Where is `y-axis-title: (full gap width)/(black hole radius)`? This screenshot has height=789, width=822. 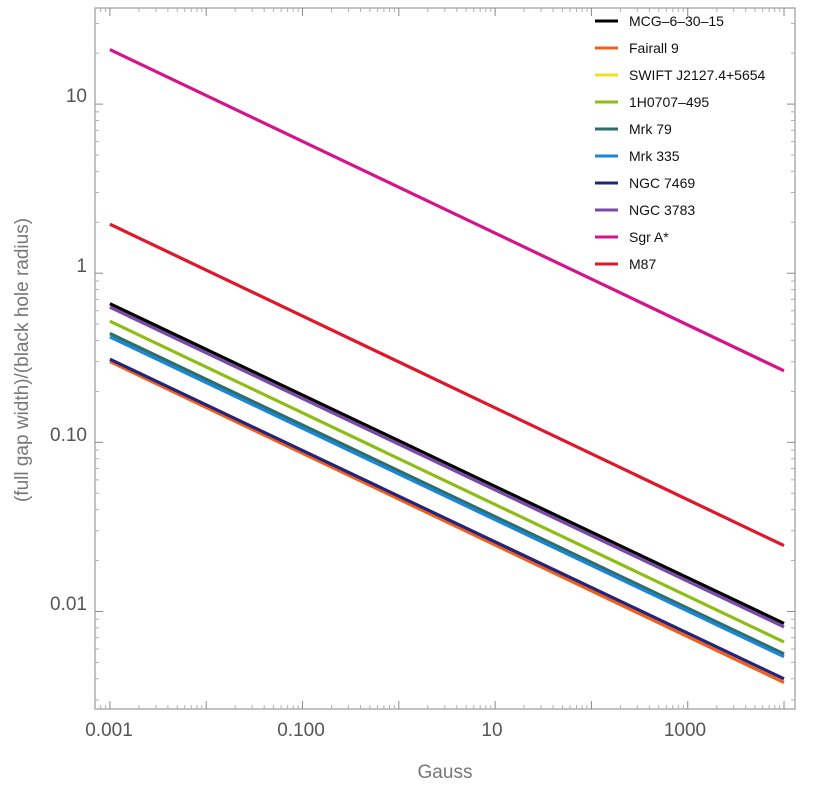 y-axis-title: (full gap width)/(black hole radius) is located at coordinates (22, 360).